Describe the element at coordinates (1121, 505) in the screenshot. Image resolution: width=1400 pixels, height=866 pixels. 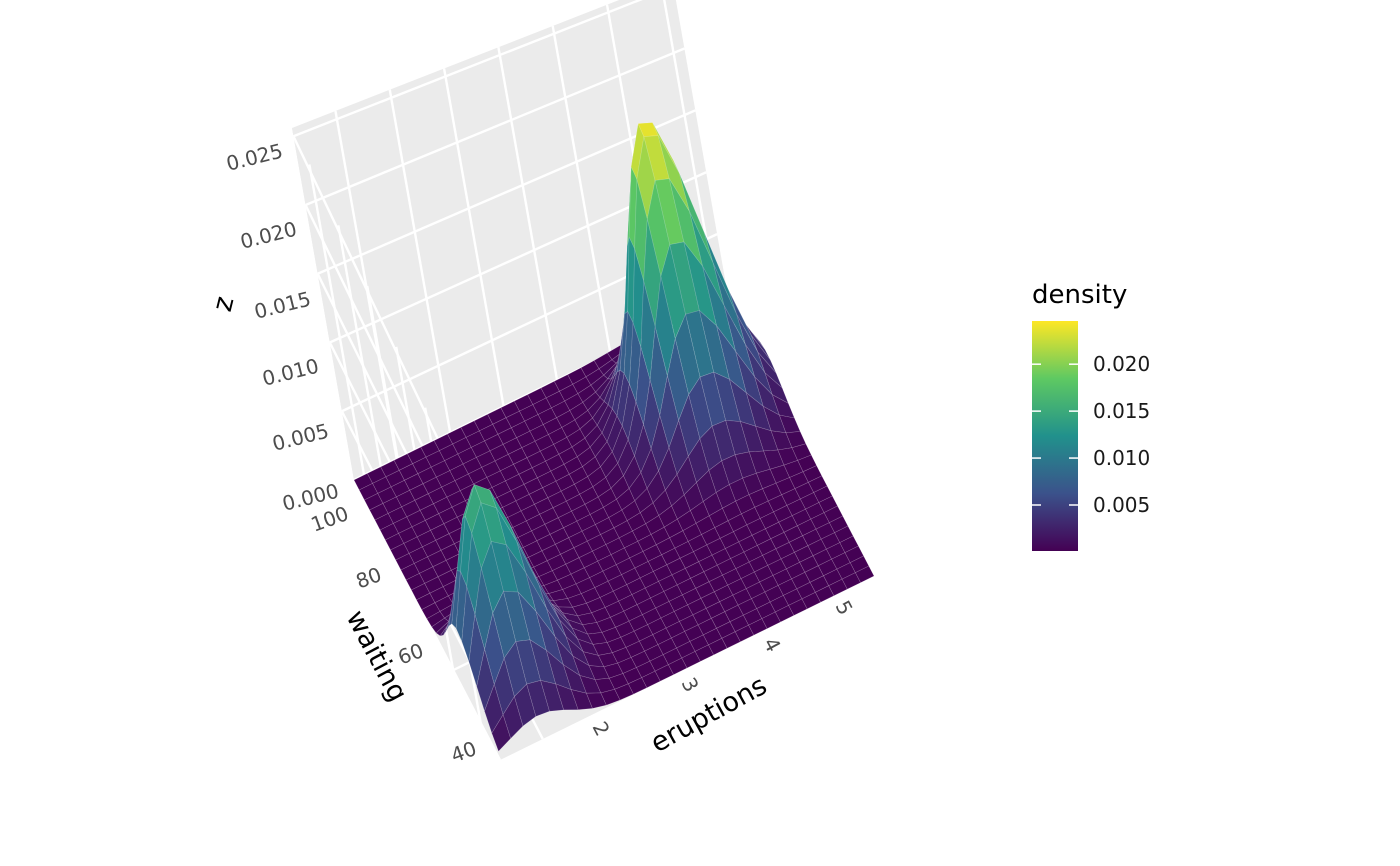
I see `legend-label: 0.005` at that location.